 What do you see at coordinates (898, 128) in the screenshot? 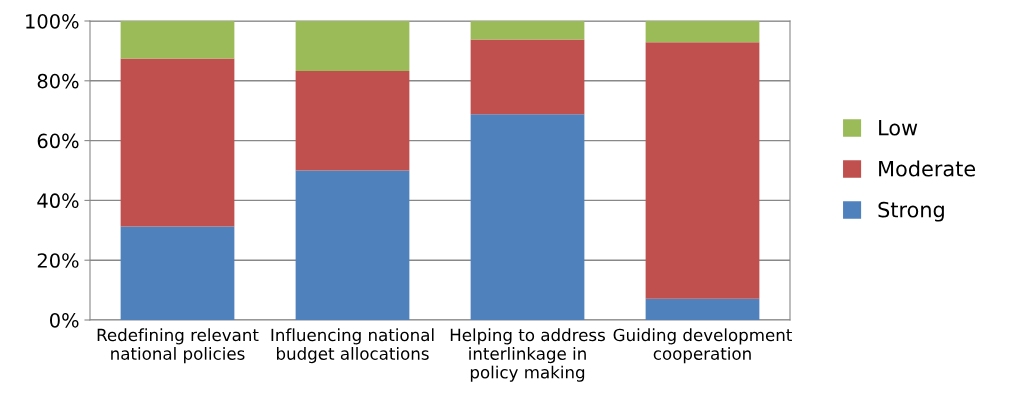
I see `legend-label: Low` at bounding box center [898, 128].